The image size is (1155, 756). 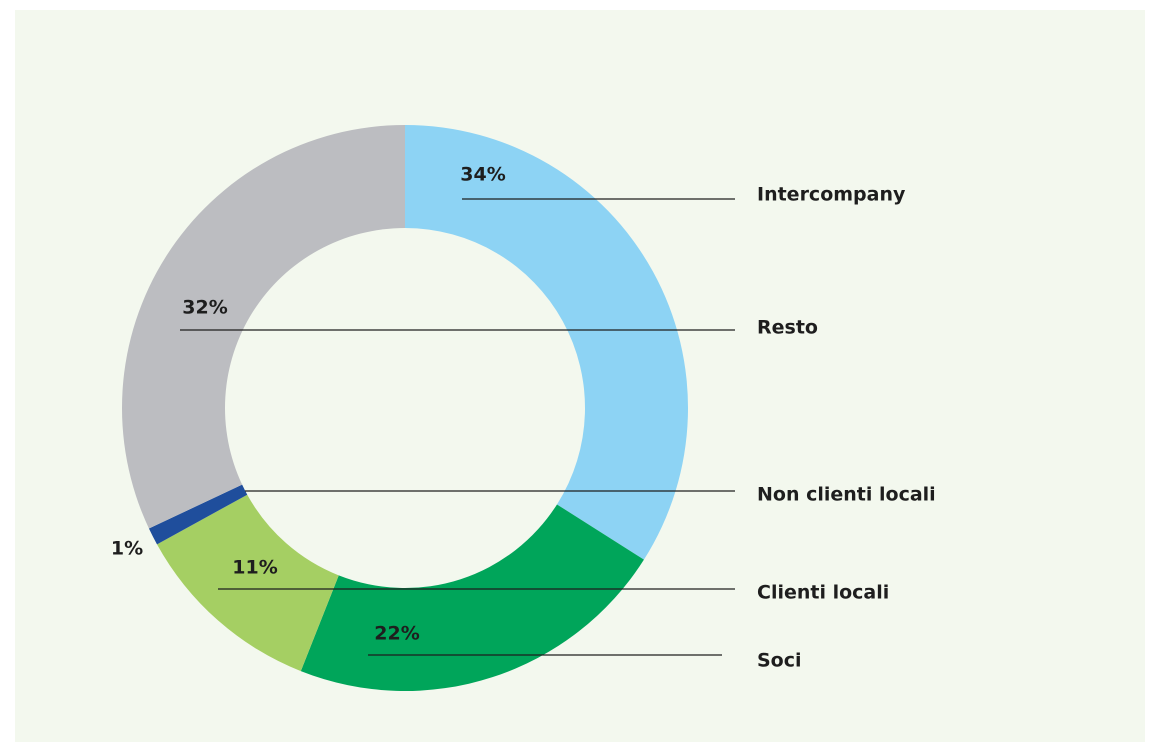 I want to click on value-label: 1%, so click(x=127, y=549).